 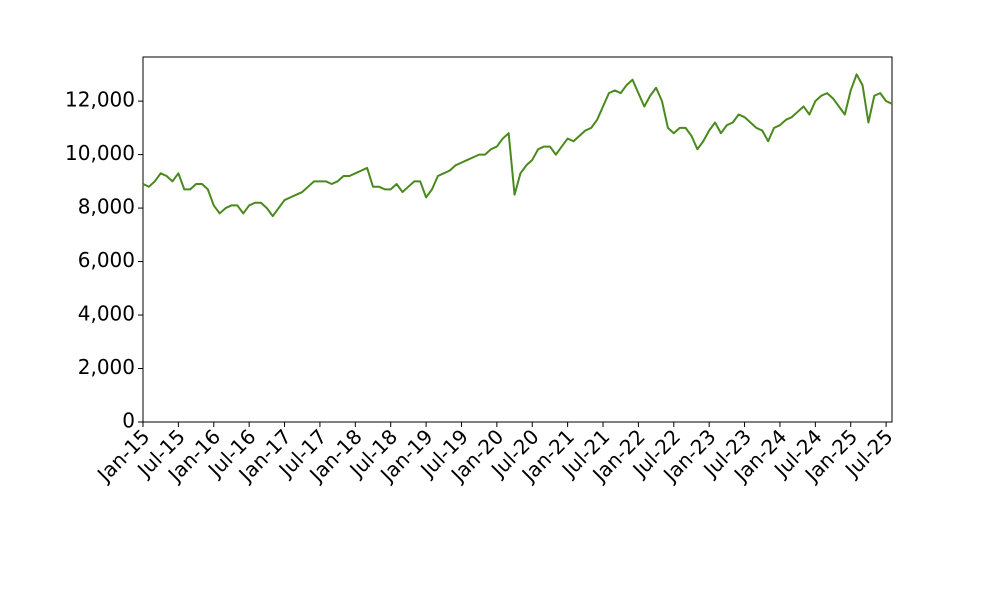 What do you see at coordinates (106, 207) in the screenshot?
I see `y-tick-label: 8,000` at bounding box center [106, 207].